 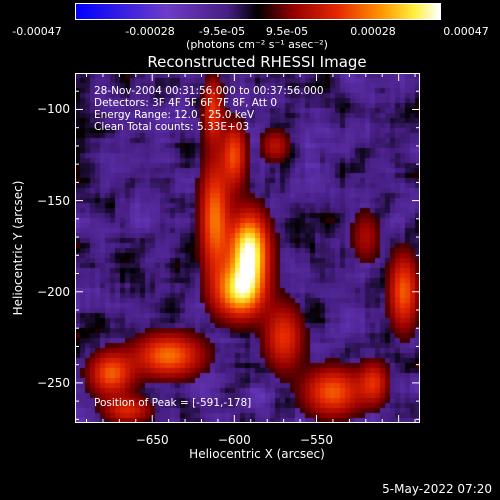 I want to click on annotation-energy: Energy Range: 12.0 - 25.0 keV, so click(x=174, y=115).